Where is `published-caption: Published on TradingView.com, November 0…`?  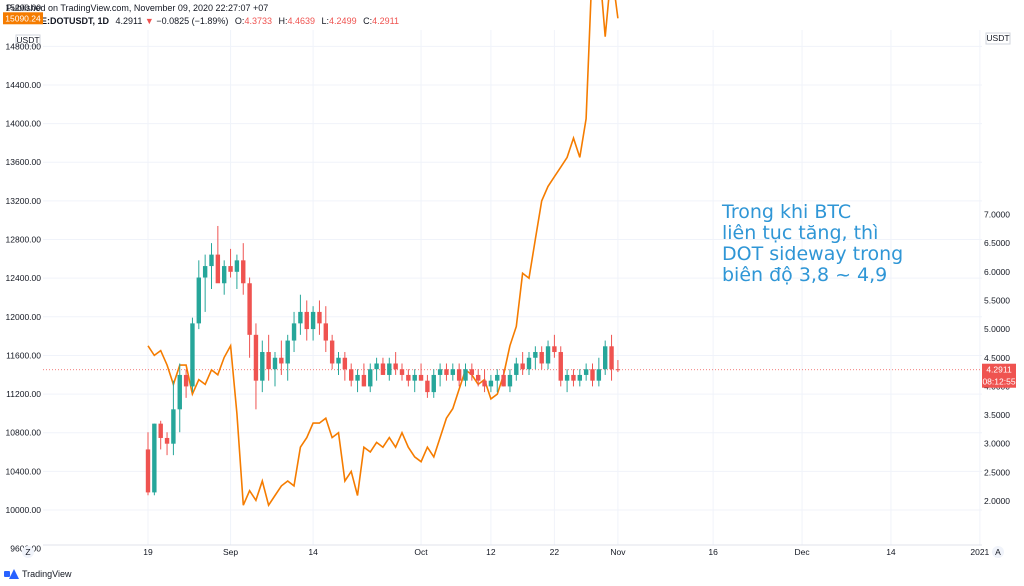 published-caption: Published on TradingView.com, November 0… is located at coordinates (137, 8).